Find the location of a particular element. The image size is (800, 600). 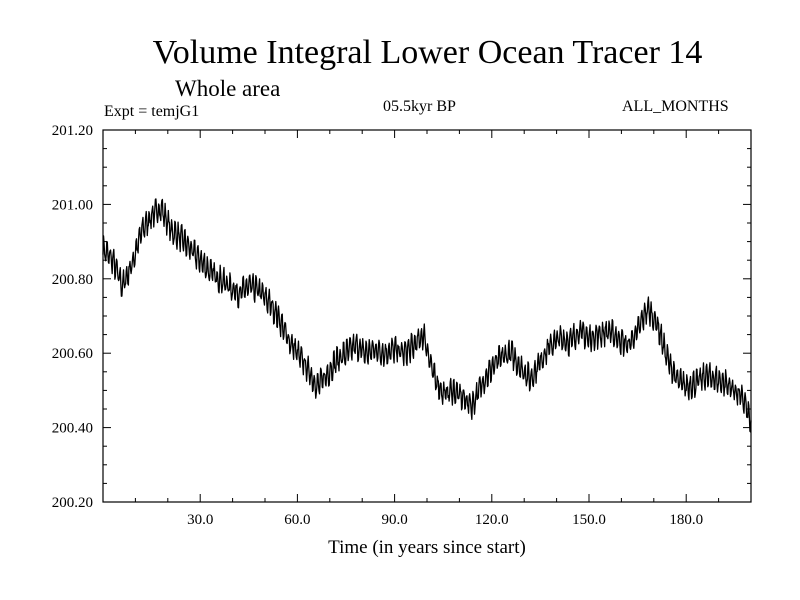

y-tick-label: 200.80 is located at coordinates (72, 280).